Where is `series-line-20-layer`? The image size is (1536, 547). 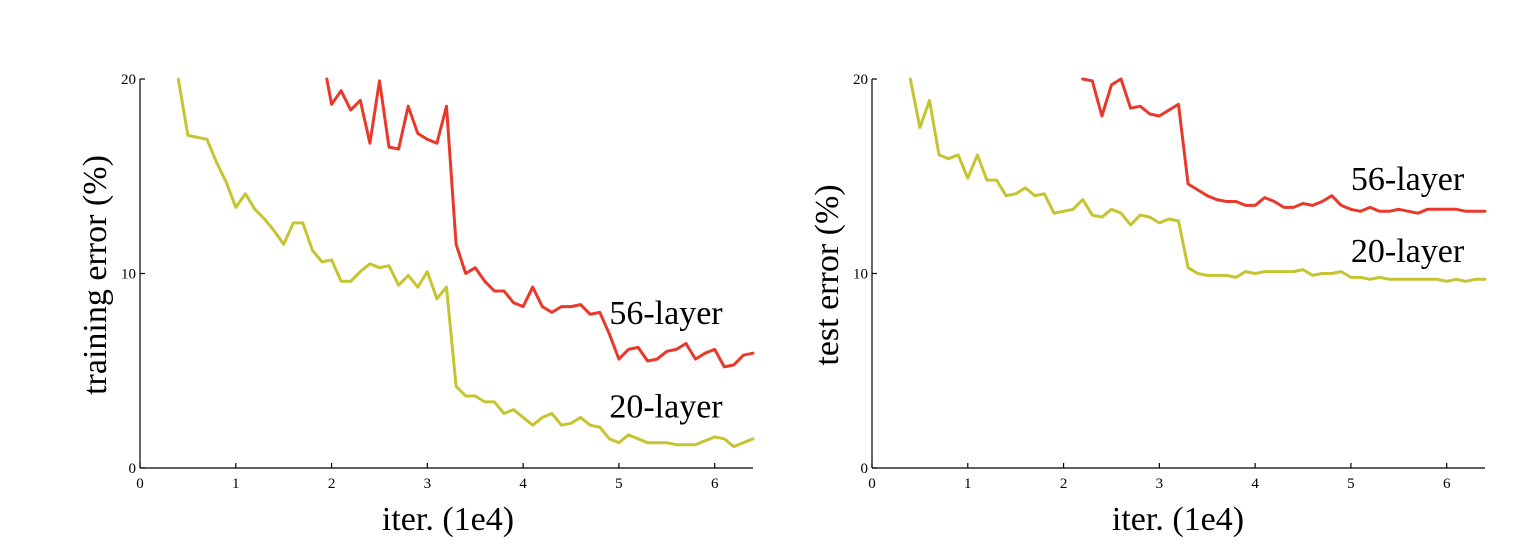 series-line-20-layer is located at coordinates (1197, 180).